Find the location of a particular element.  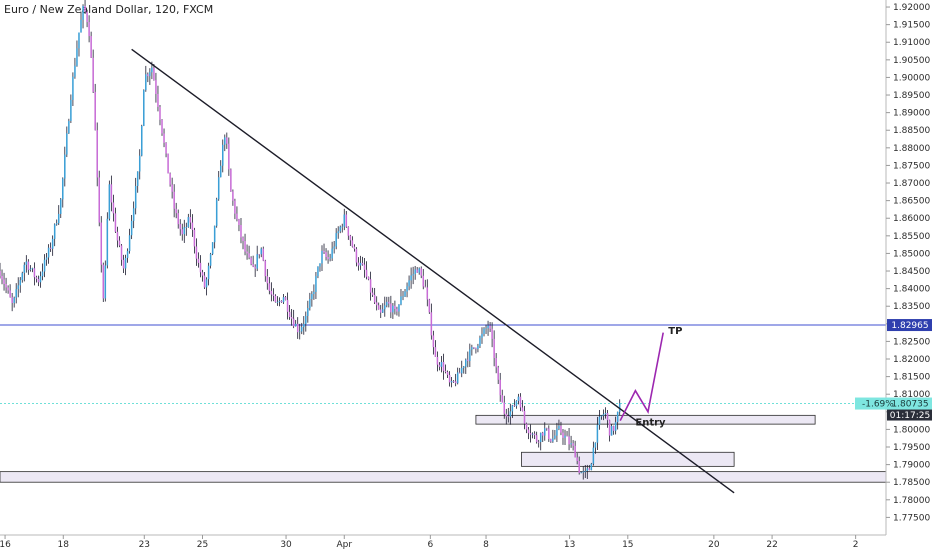

y-tick-label: 1.90000 is located at coordinates (911, 78).